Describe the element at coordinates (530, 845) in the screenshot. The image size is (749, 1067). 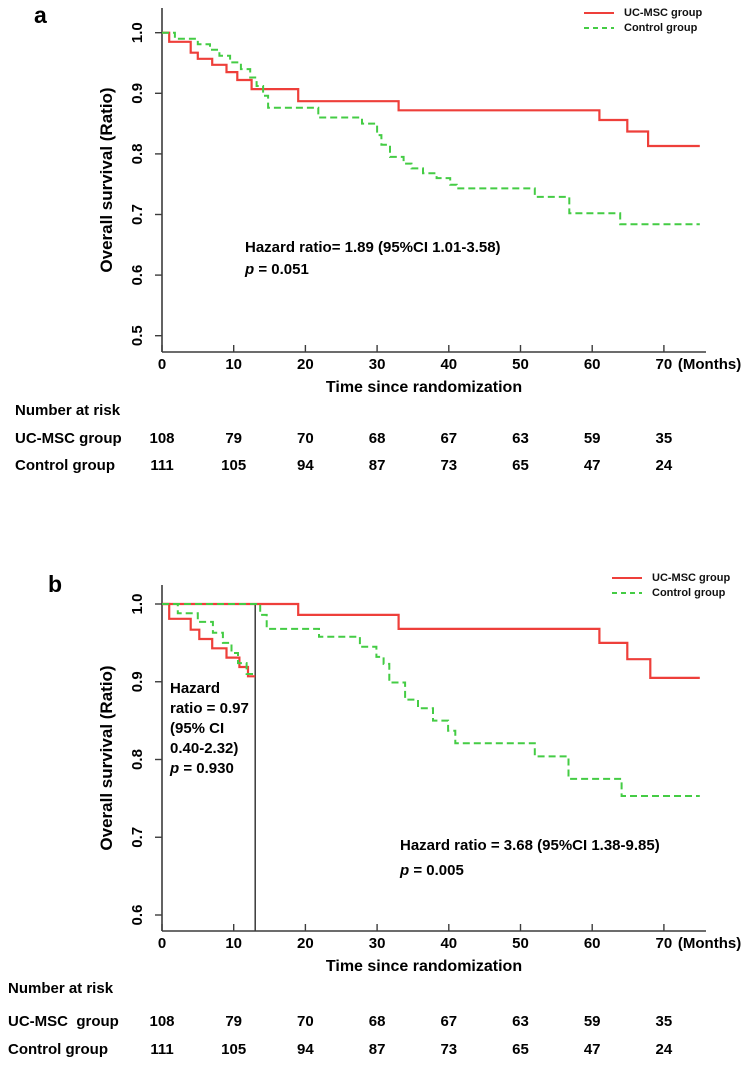
I see `hazard-ratio-annotation: Hazard ratio = 3.68 (95%CI 1.38-9.85)` at that location.